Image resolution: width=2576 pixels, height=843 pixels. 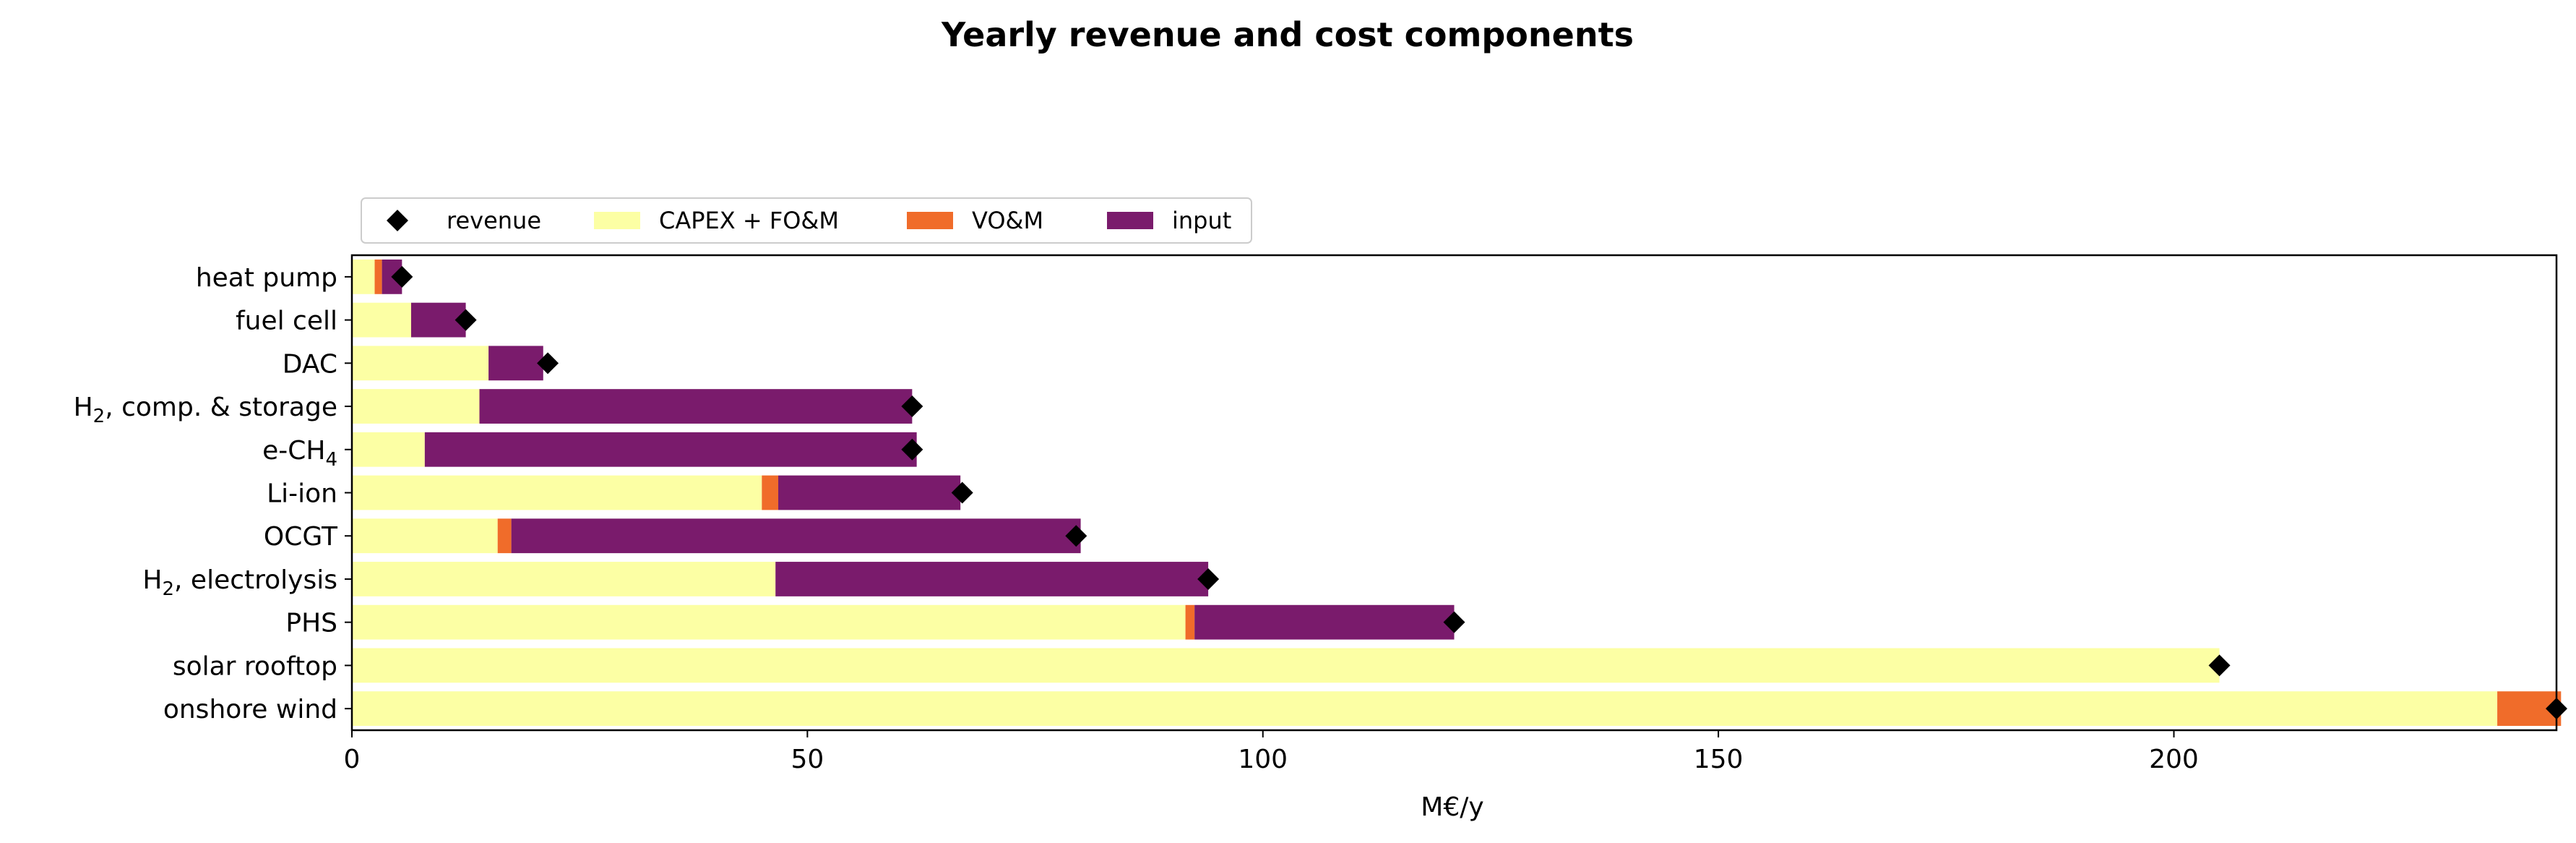 I want to click on y-tick-label: H2​, electrolysis, so click(x=239, y=582).